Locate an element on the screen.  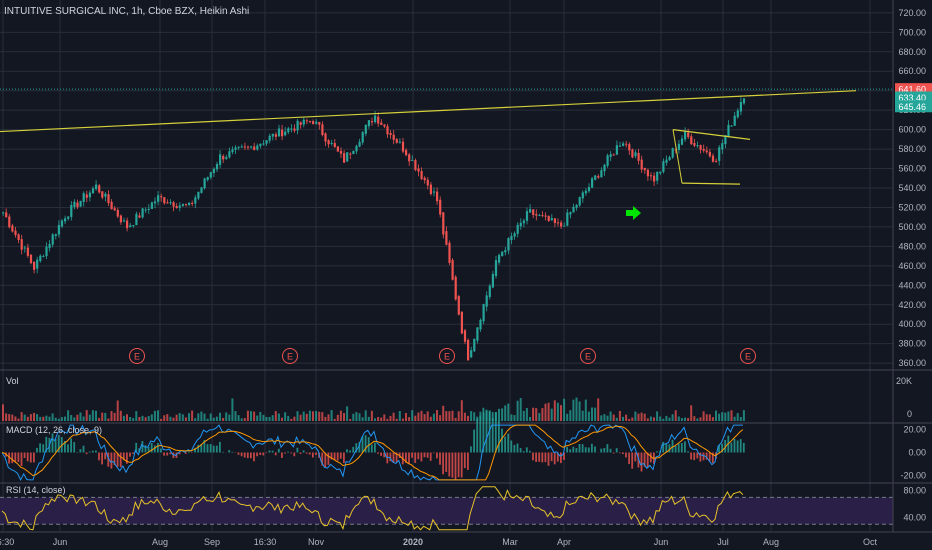
macd-tick-label: 20.00 is located at coordinates (914, 430).